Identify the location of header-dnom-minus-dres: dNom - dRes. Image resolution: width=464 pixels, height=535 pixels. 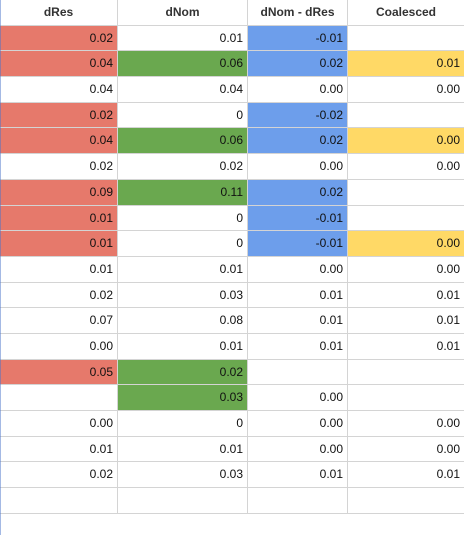
(298, 13).